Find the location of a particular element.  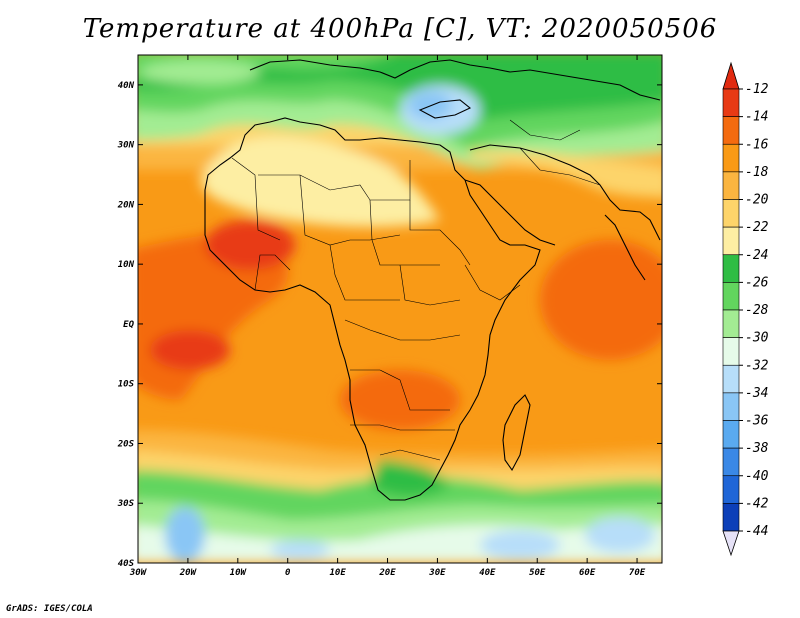

lon-tick-label: 70E is located at coordinates (637, 573).